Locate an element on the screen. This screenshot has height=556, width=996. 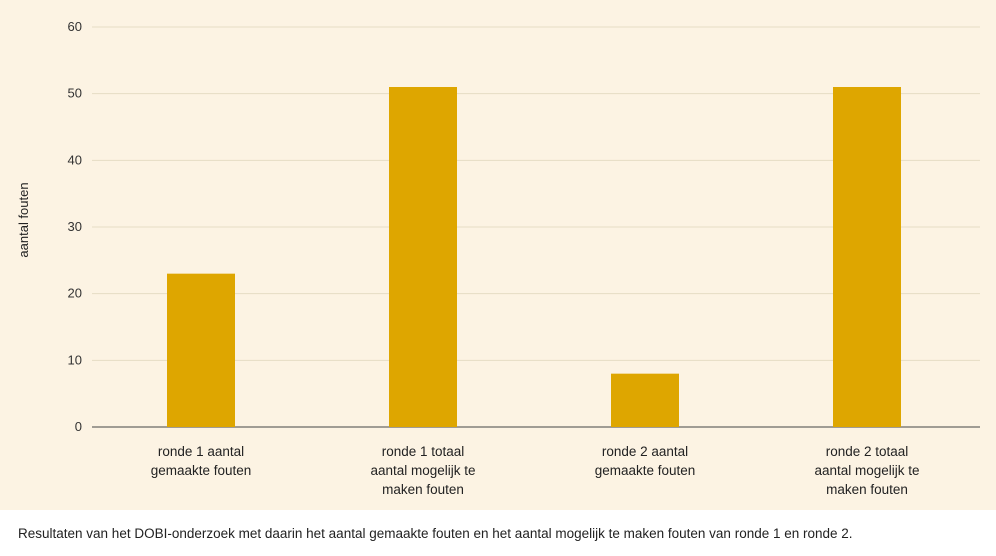
x-category-label-line: ronde 2 totaal is located at coordinates (867, 451).